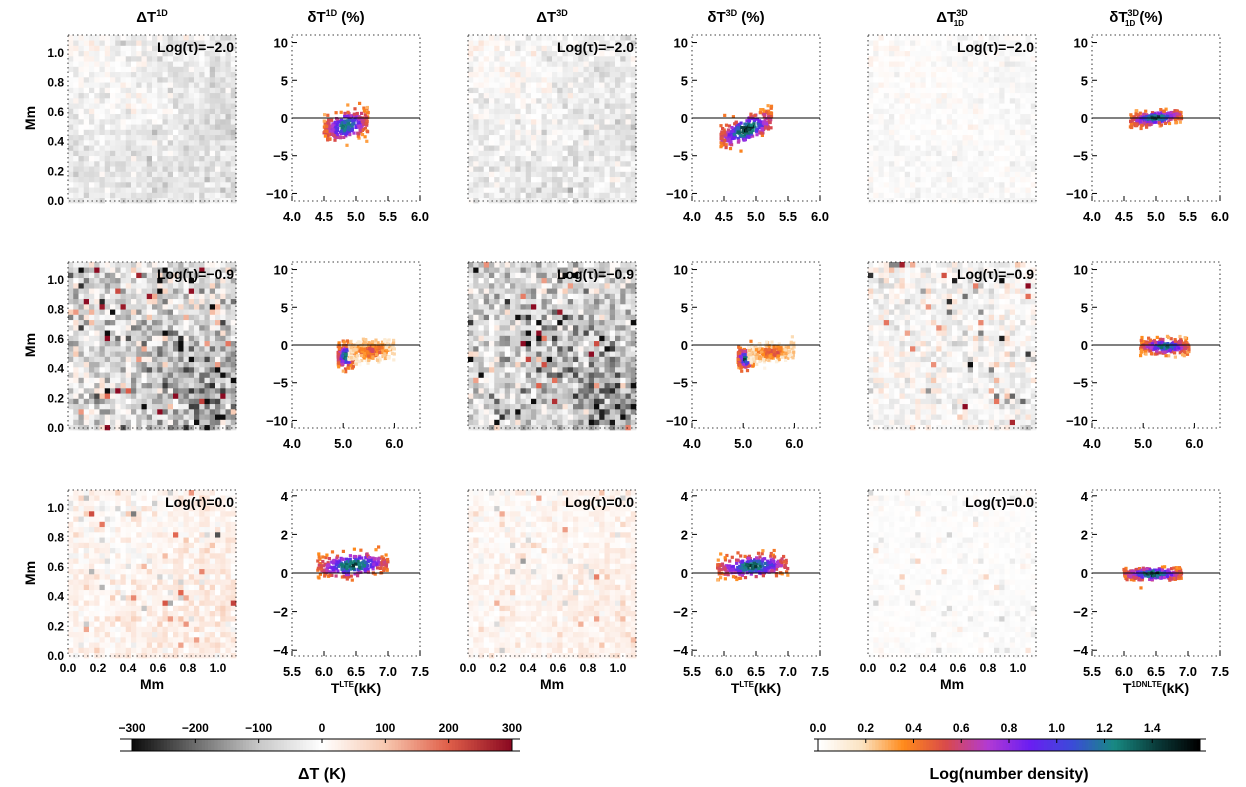 Image resolution: width=1246 pixels, height=787 pixels. Describe the element at coordinates (162, 13) in the screenshot. I see `title-sup: 1D` at that location.